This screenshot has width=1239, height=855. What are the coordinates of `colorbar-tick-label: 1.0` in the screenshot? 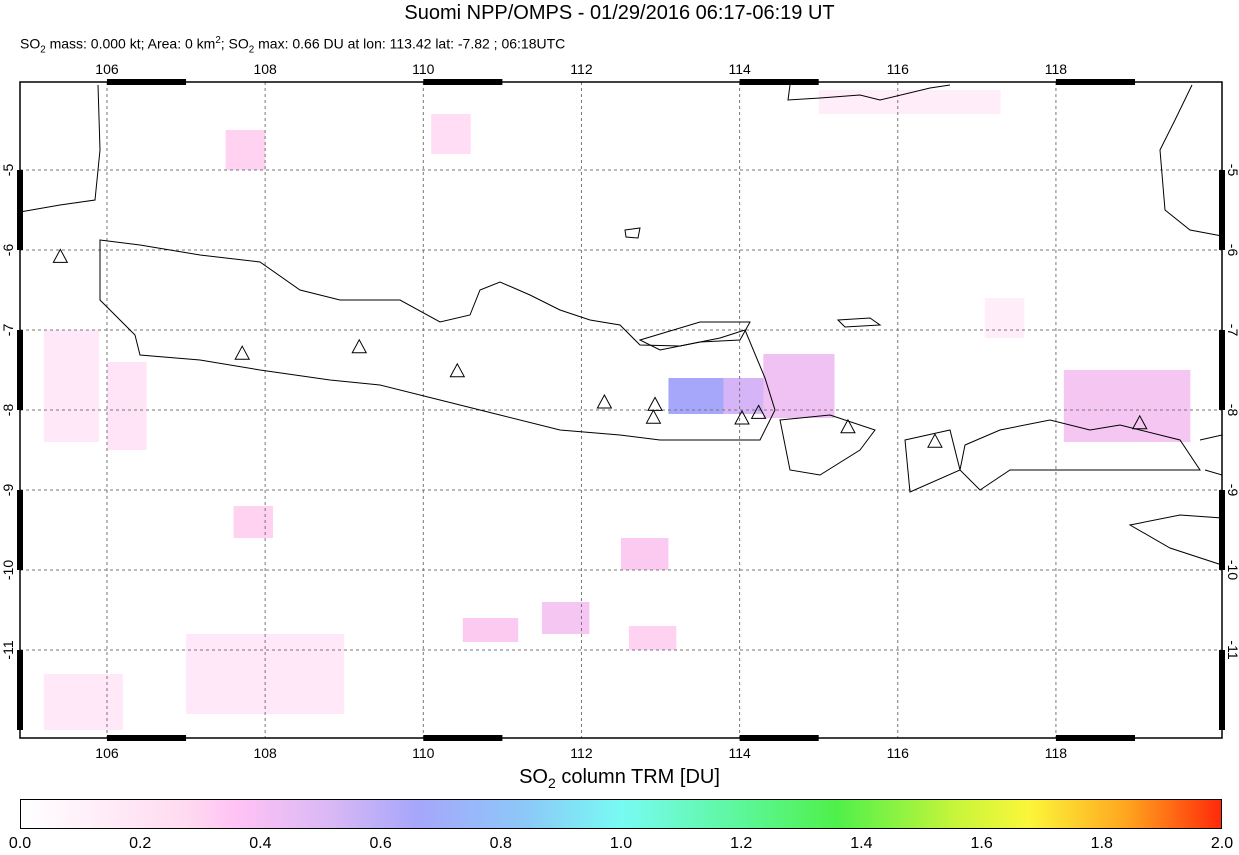 It's located at (621, 843).